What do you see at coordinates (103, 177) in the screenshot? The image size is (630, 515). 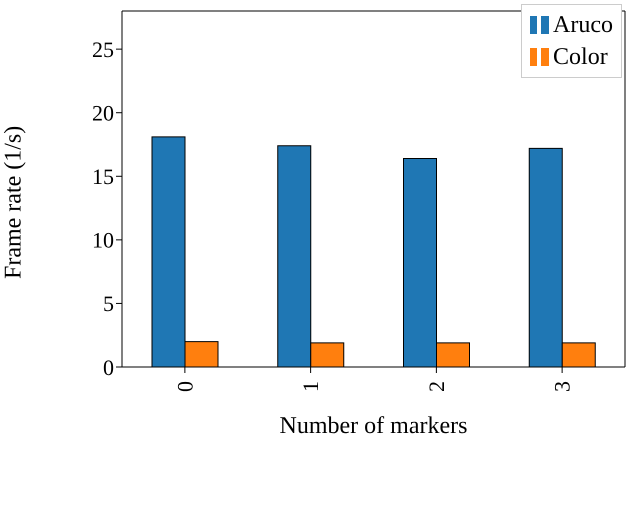 I see `y-tick-label: 15` at bounding box center [103, 177].